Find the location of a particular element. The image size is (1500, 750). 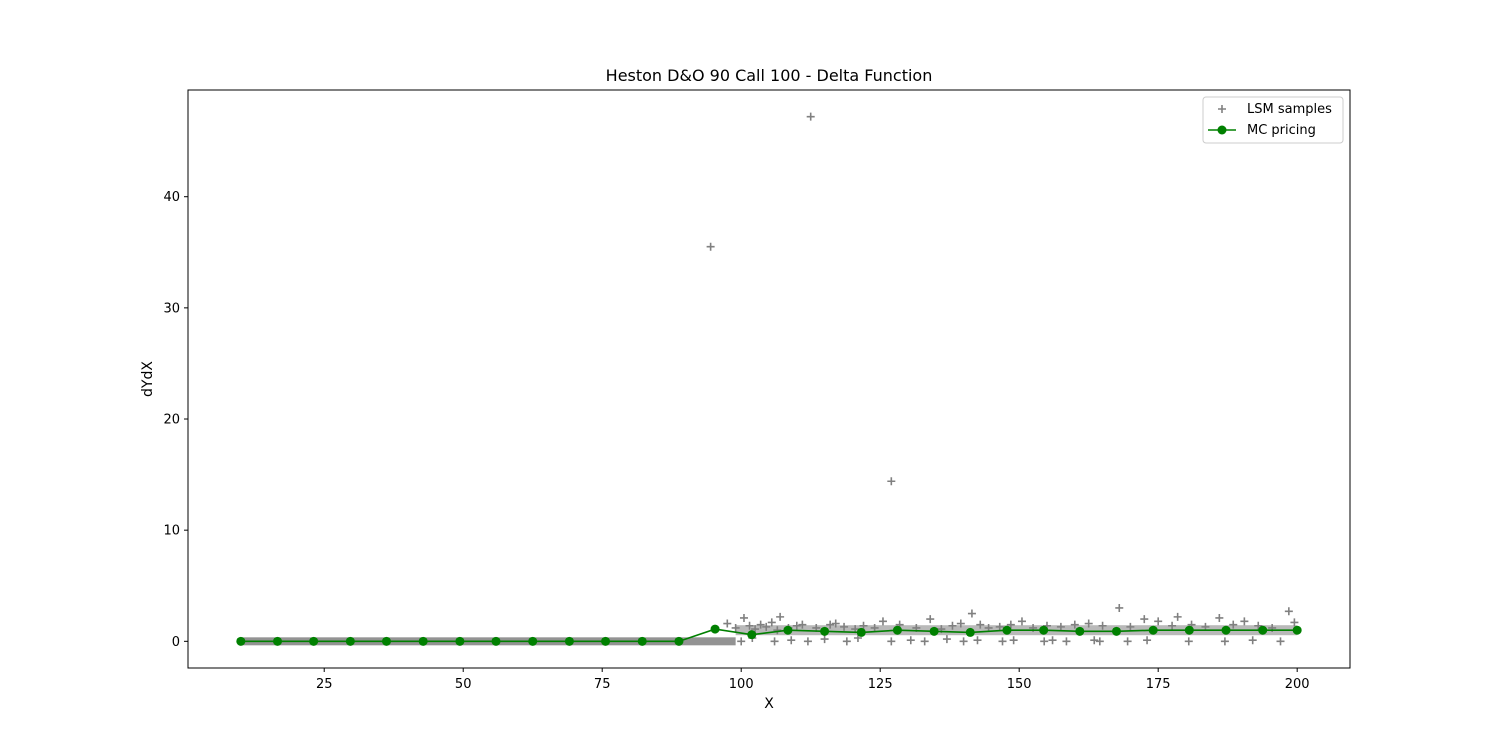

legend-label-mc: MC pricing is located at coordinates (1281, 130).